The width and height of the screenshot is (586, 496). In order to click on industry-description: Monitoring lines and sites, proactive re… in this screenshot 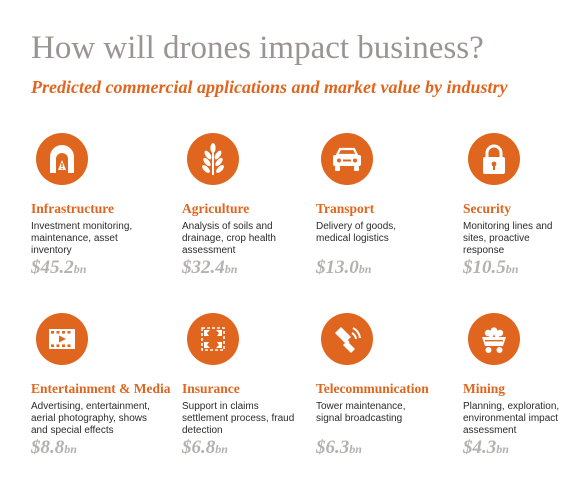, I will do `click(508, 238)`.